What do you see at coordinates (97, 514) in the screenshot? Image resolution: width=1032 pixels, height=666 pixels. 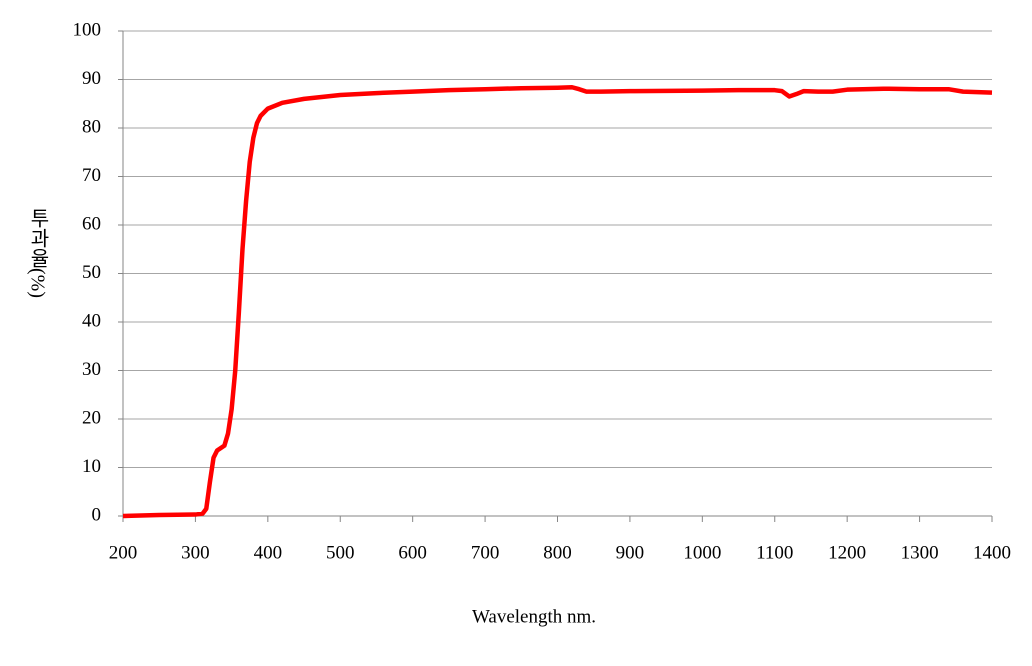 I see `y-tick-label: 0` at bounding box center [97, 514].